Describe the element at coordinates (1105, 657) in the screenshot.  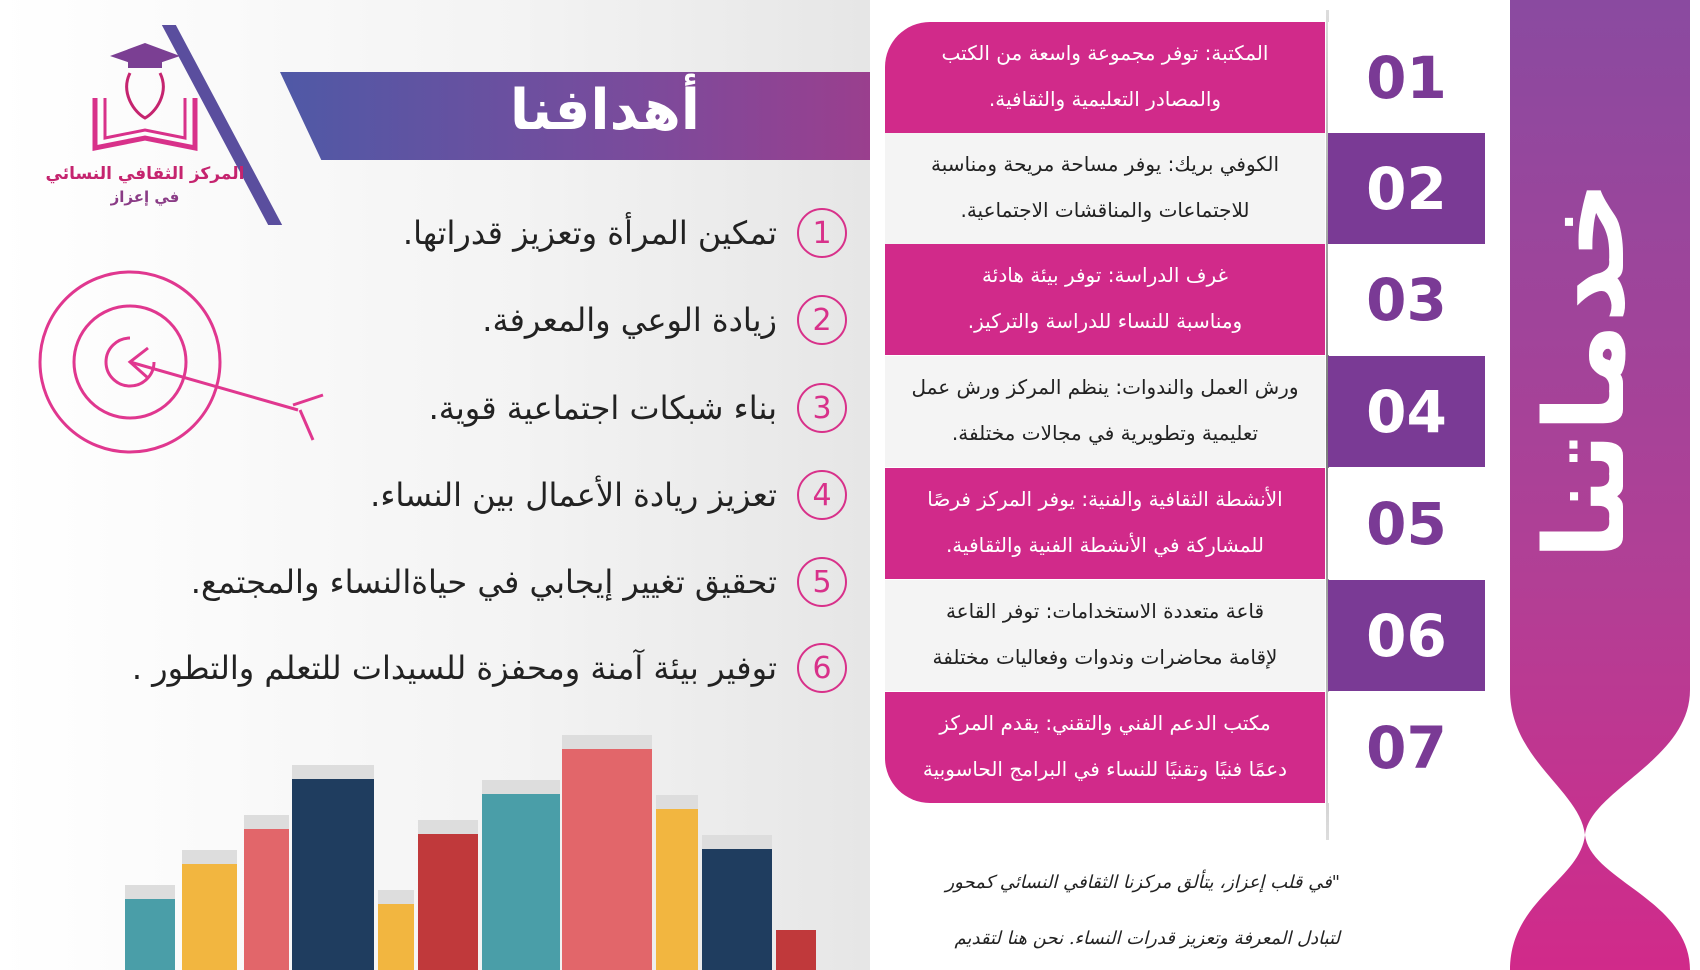
I see `service-desc: لإقامة محاضرات وندوات وفعاليات مختلفة` at that location.